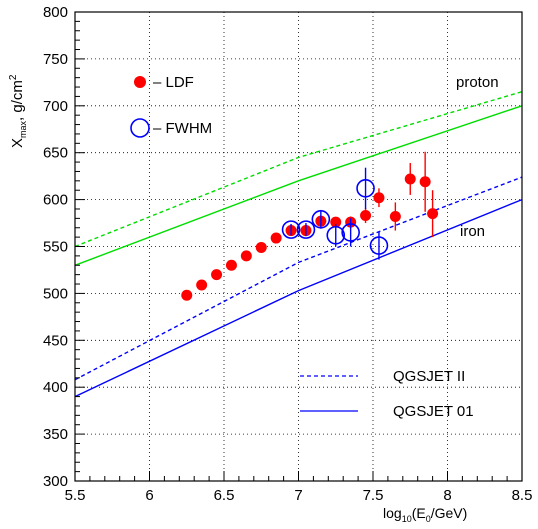  Describe the element at coordinates (477, 82) in the screenshot. I see `proton-label: proton` at that location.